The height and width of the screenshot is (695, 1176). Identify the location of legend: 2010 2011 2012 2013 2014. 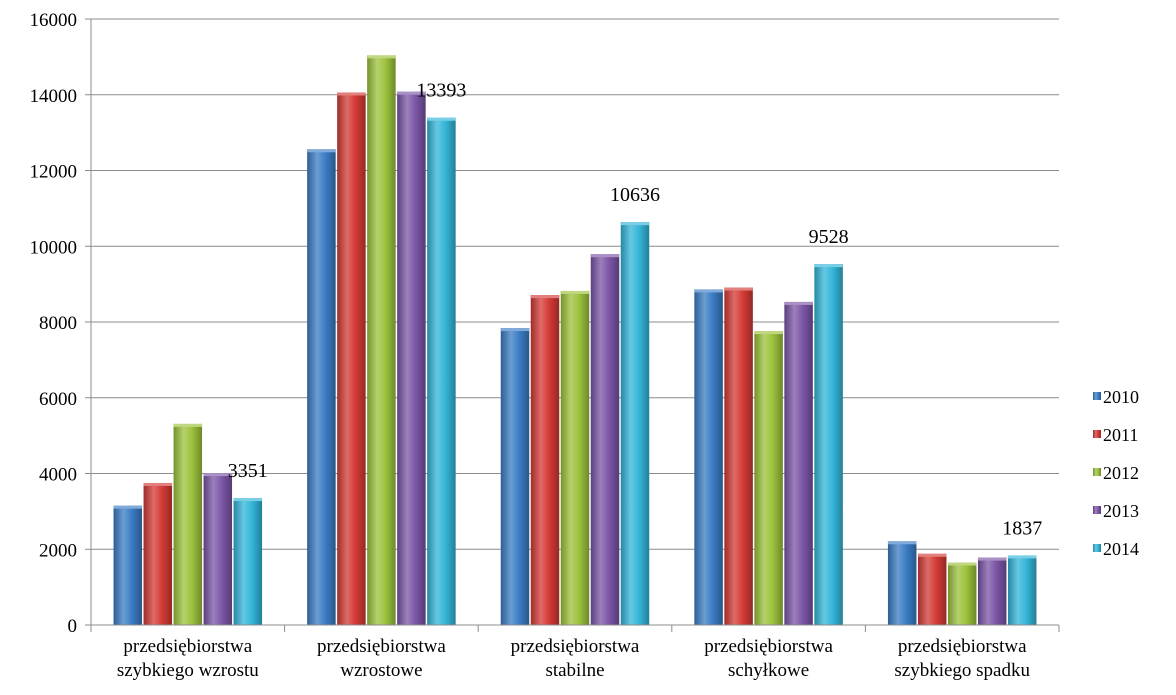
(1116, 473).